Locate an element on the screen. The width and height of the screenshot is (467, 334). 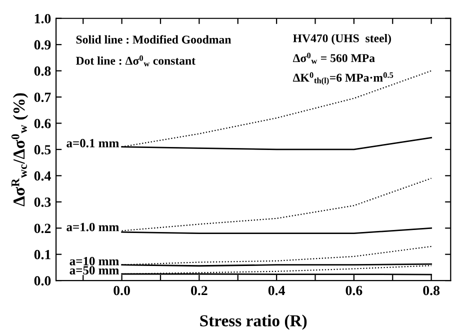
annotation: ΔK$^{0}$$_{th(l)}$=6 MPa·m$^{0.5}$ is located at coordinates (343, 78).